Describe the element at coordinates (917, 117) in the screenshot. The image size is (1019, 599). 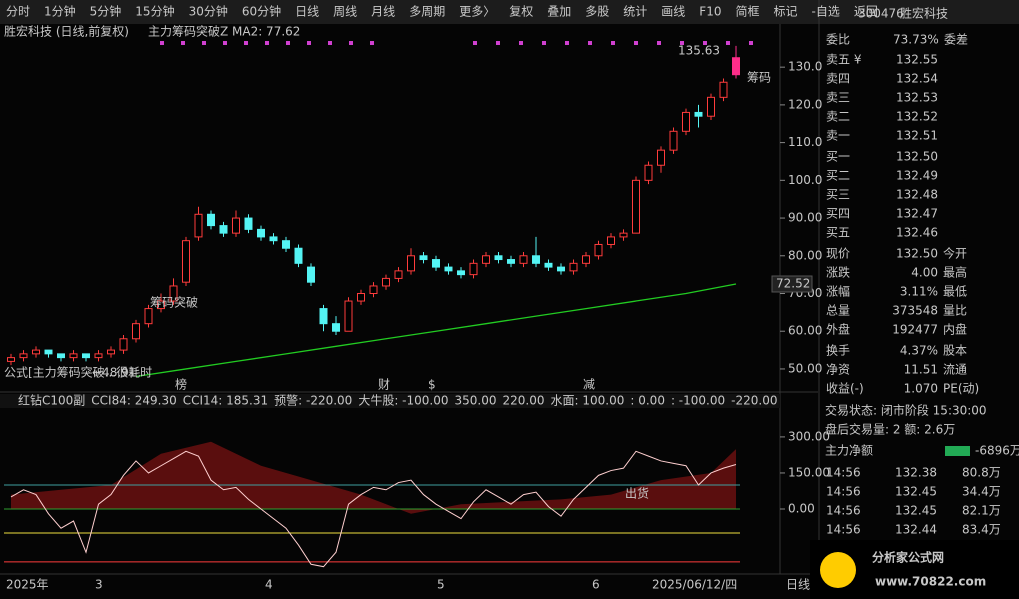
I see `level-price: 132.52` at that location.